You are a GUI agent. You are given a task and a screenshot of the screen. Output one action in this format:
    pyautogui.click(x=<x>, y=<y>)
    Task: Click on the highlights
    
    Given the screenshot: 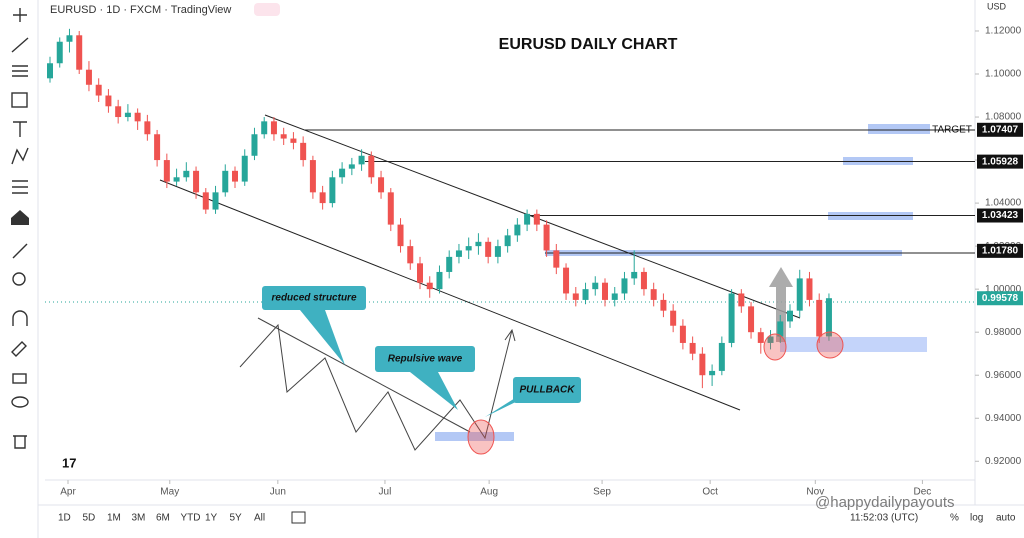 What is the action you would take?
    pyautogui.click(x=655, y=393)
    